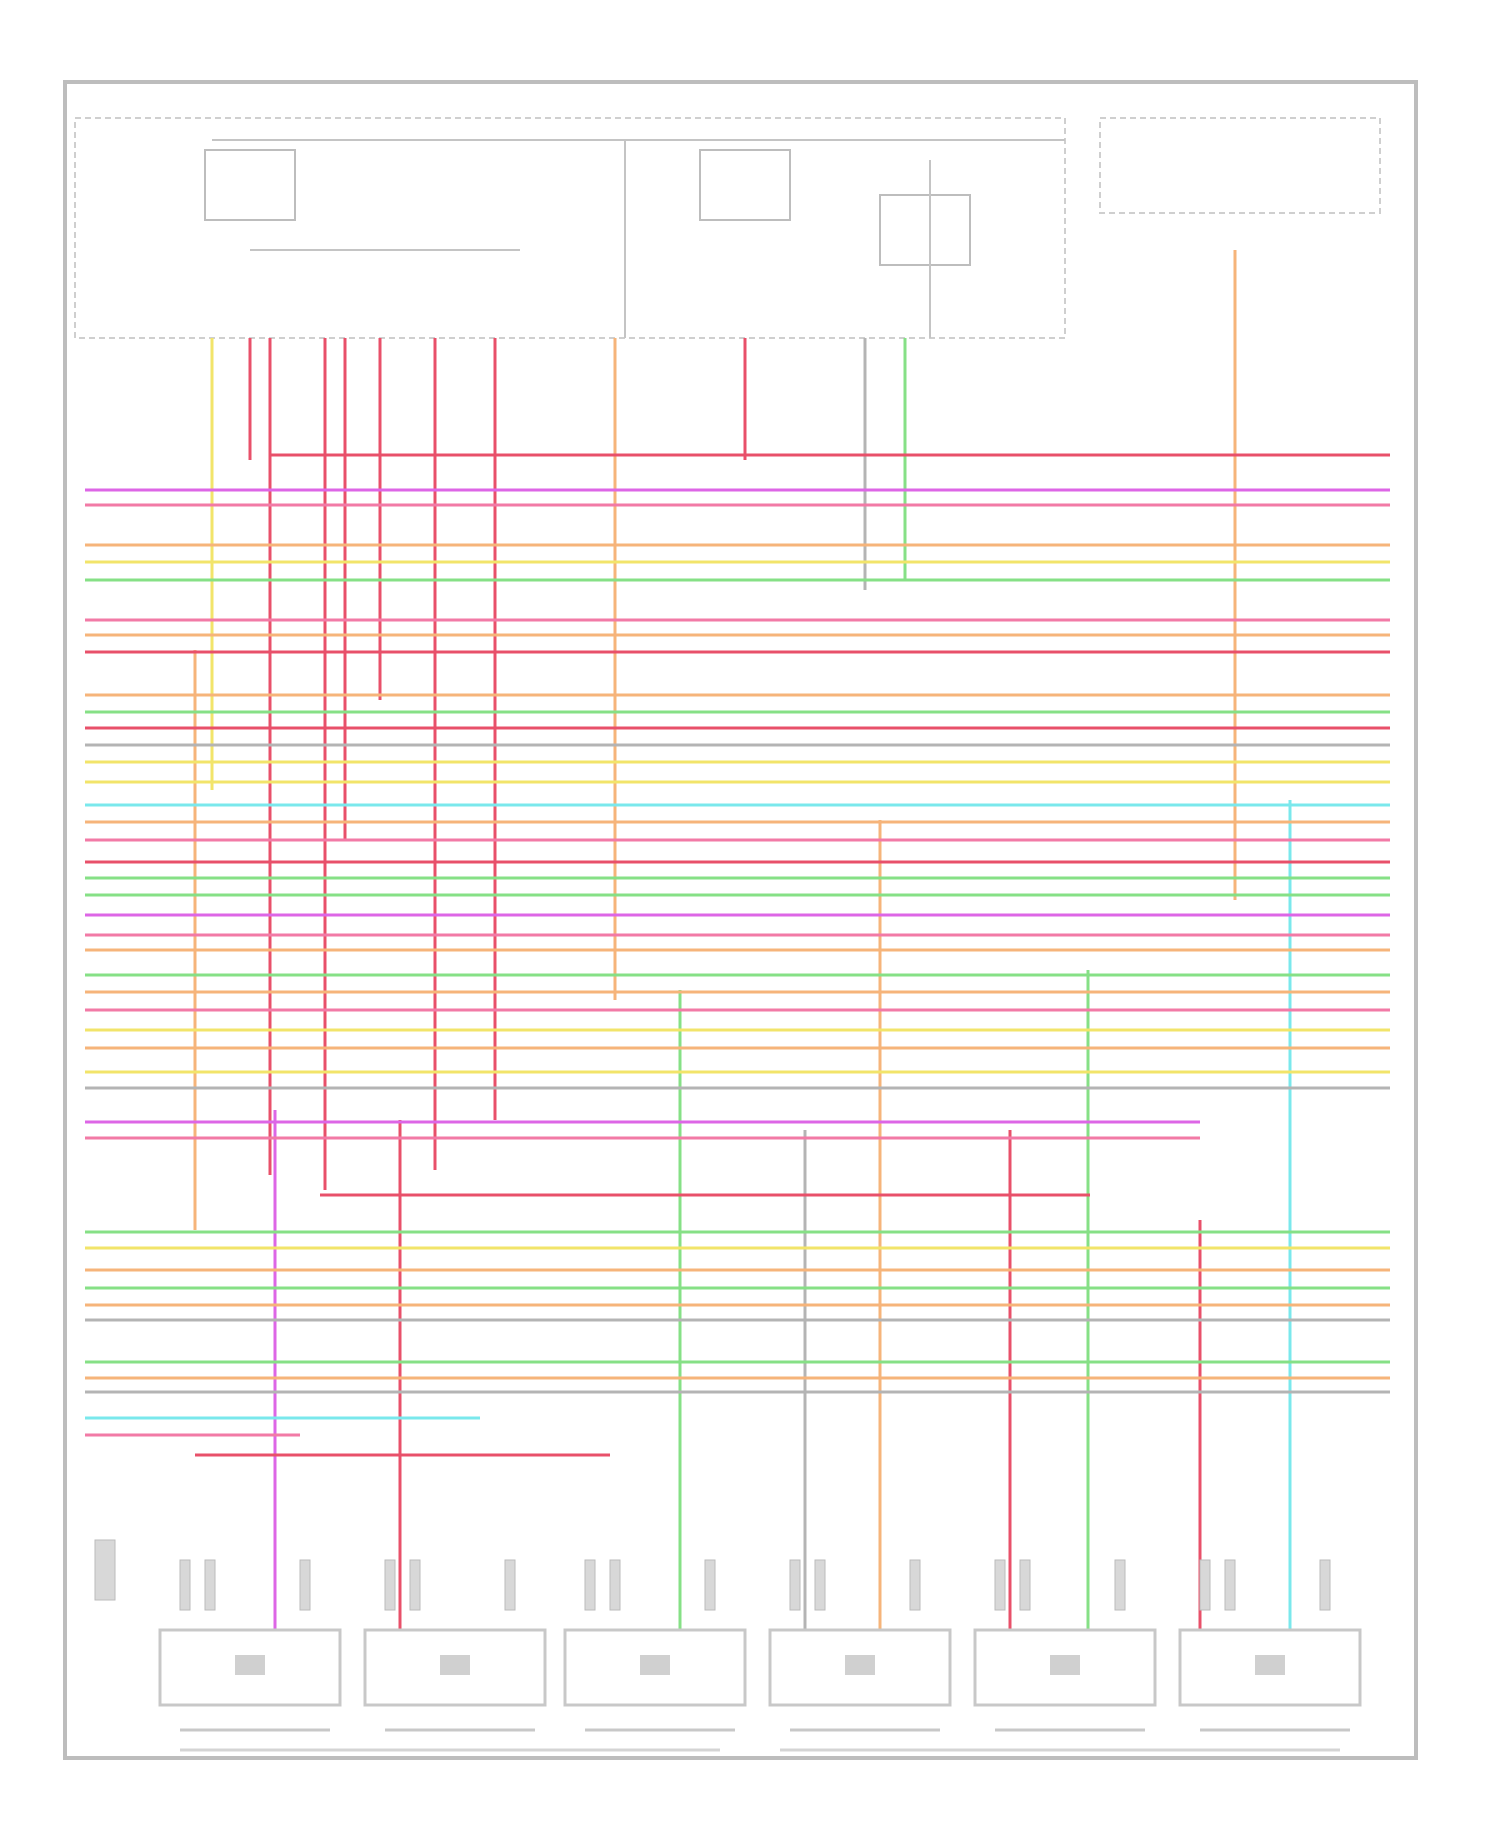 This screenshot has width=1500, height=1828. I want to click on fuse-box-outline, so click(570, 228).